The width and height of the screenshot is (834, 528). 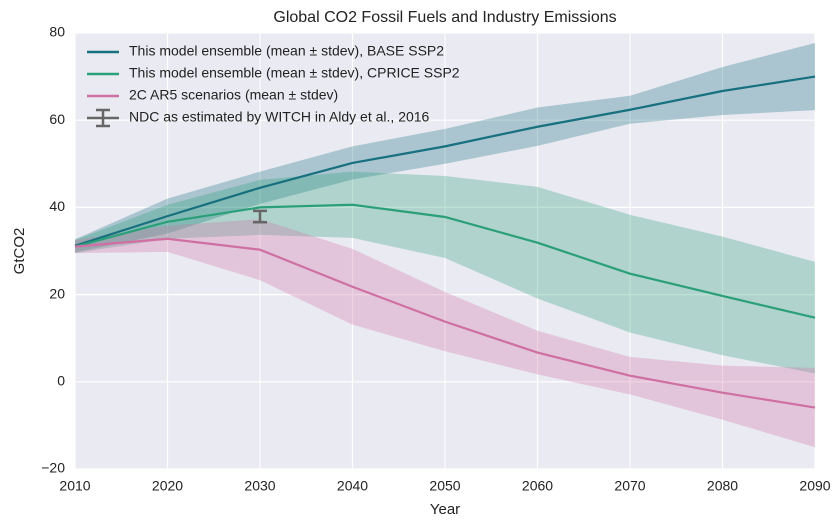 What do you see at coordinates (53, 468) in the screenshot?
I see `y-tick-label: −20` at bounding box center [53, 468].